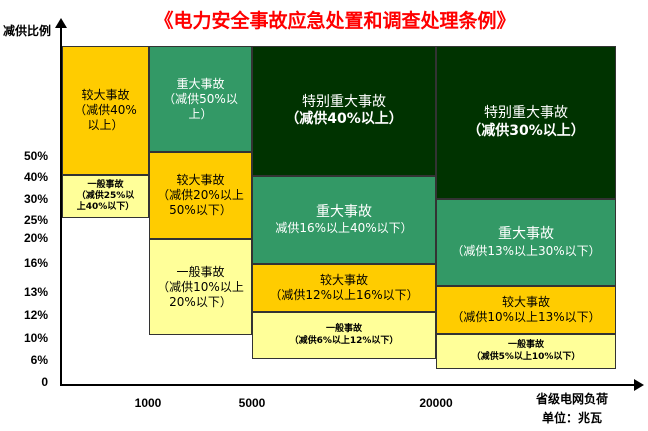  What do you see at coordinates (26, 238) in the screenshot?
I see `y-tick-20: 20%` at bounding box center [26, 238].